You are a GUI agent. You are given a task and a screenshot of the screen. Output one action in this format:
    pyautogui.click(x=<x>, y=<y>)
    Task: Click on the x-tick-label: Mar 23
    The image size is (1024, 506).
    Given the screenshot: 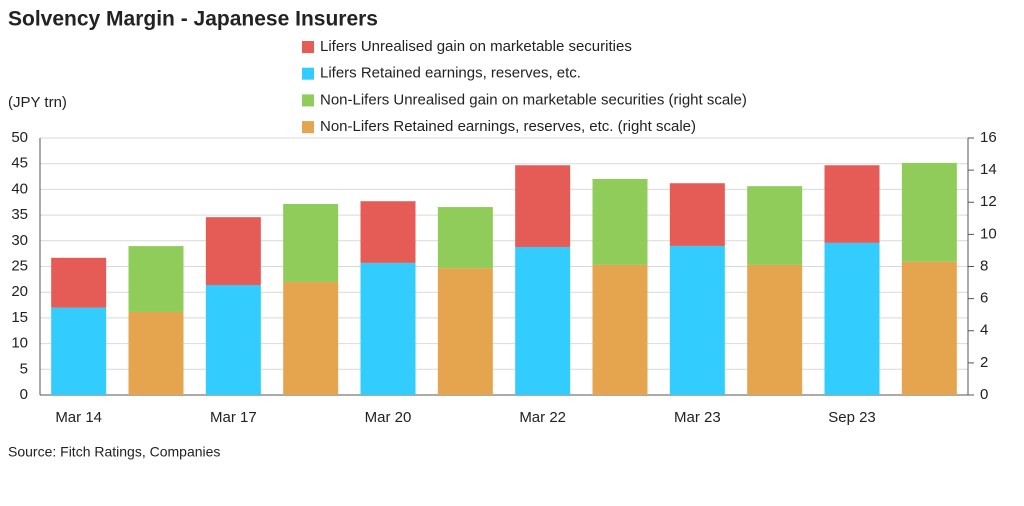 What is the action you would take?
    pyautogui.click(x=697, y=417)
    